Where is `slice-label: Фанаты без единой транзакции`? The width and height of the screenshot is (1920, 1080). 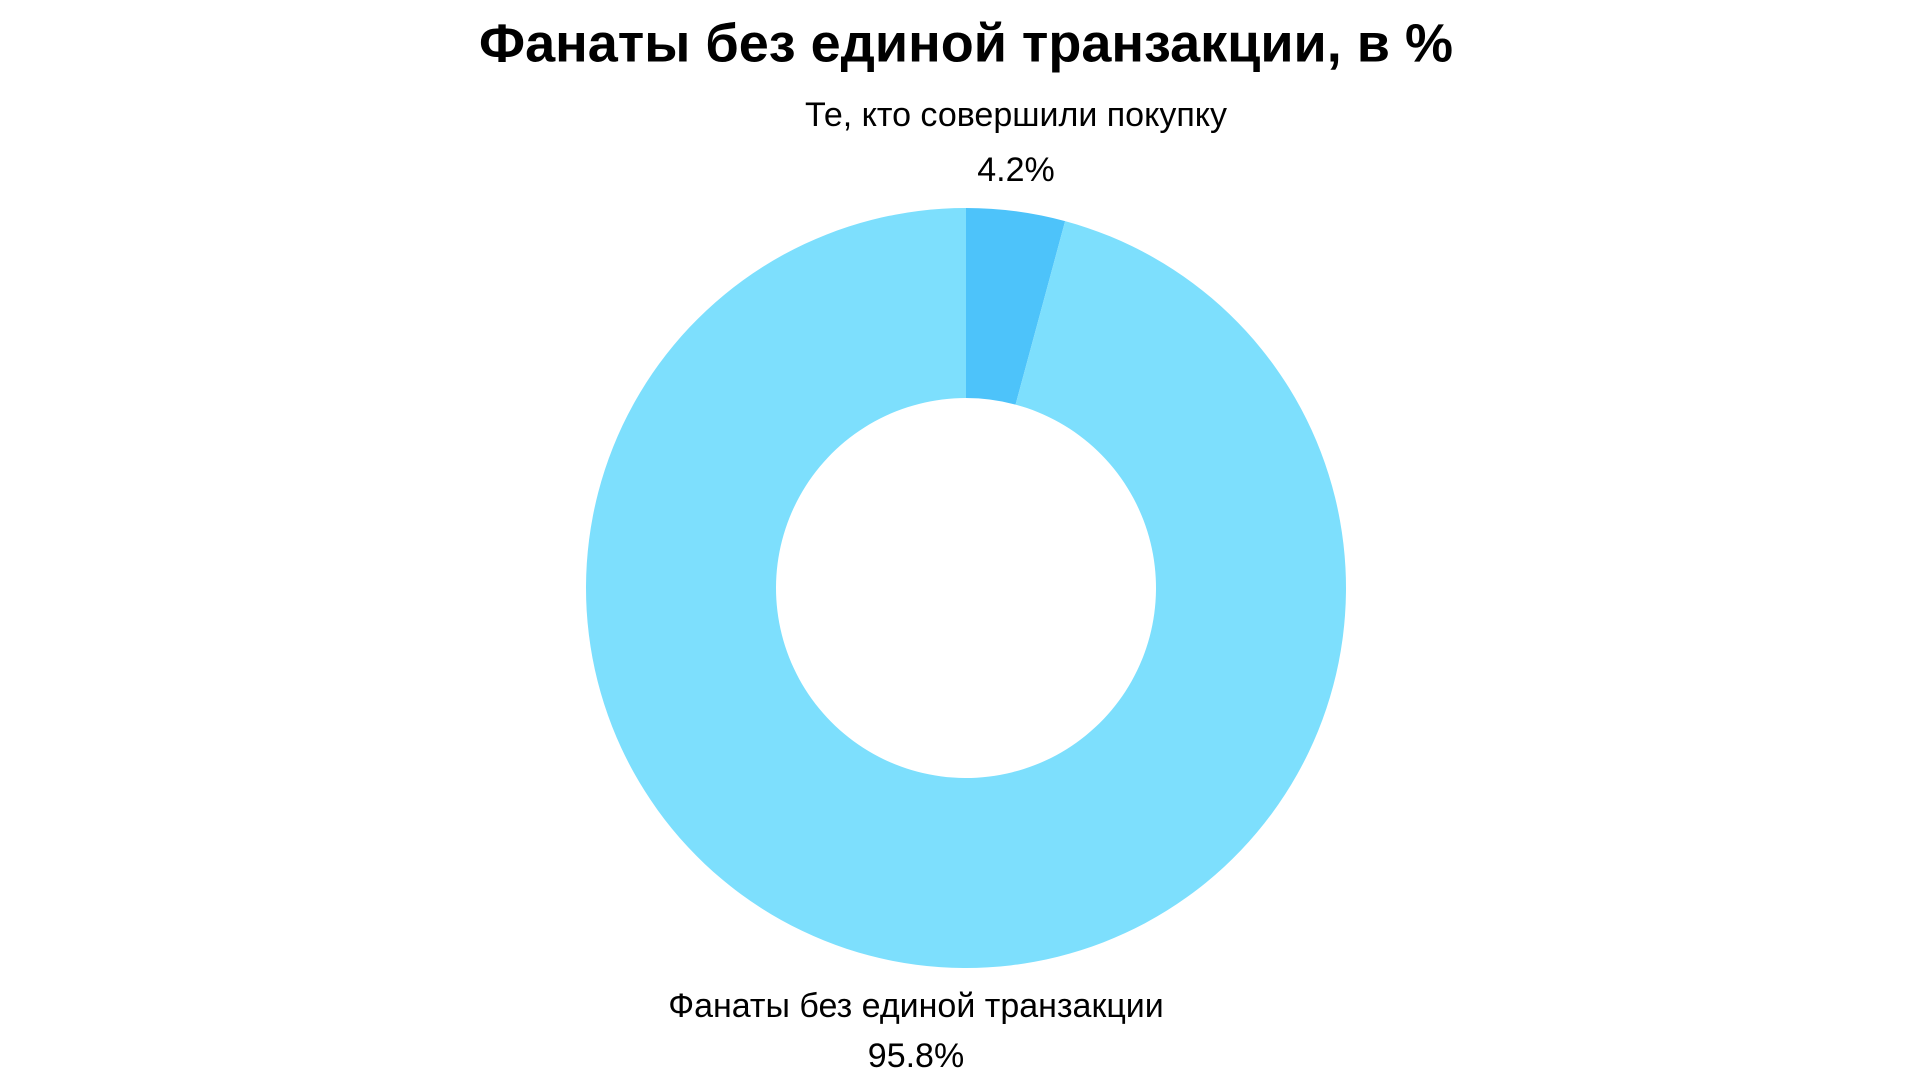
slice-label: Фанаты без единой транзакции is located at coordinates (916, 1006).